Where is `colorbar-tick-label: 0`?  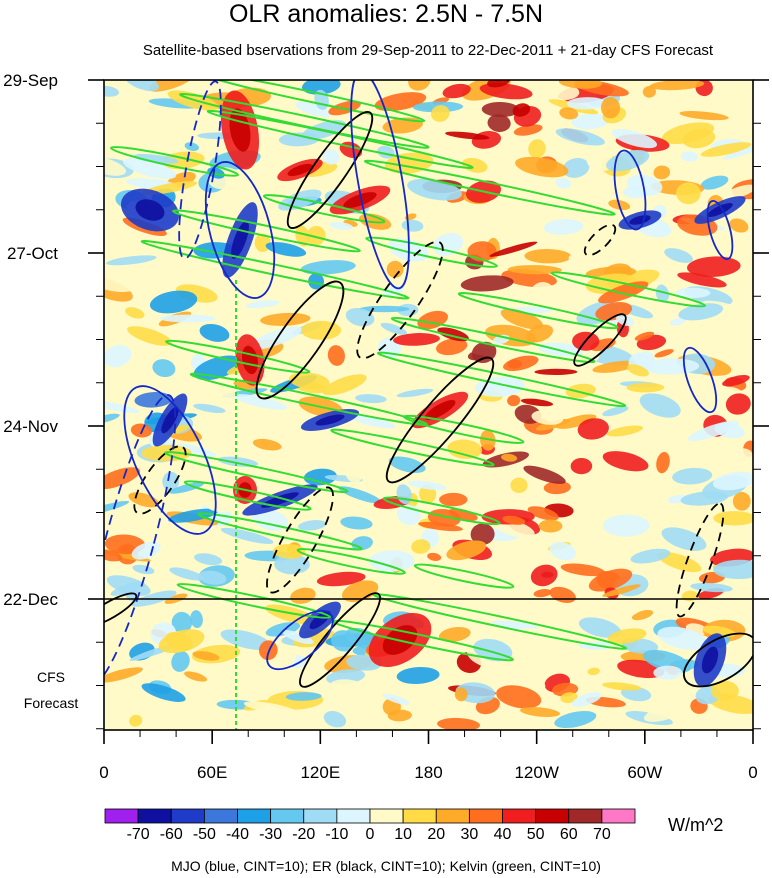
colorbar-tick-label: 0 is located at coordinates (370, 834).